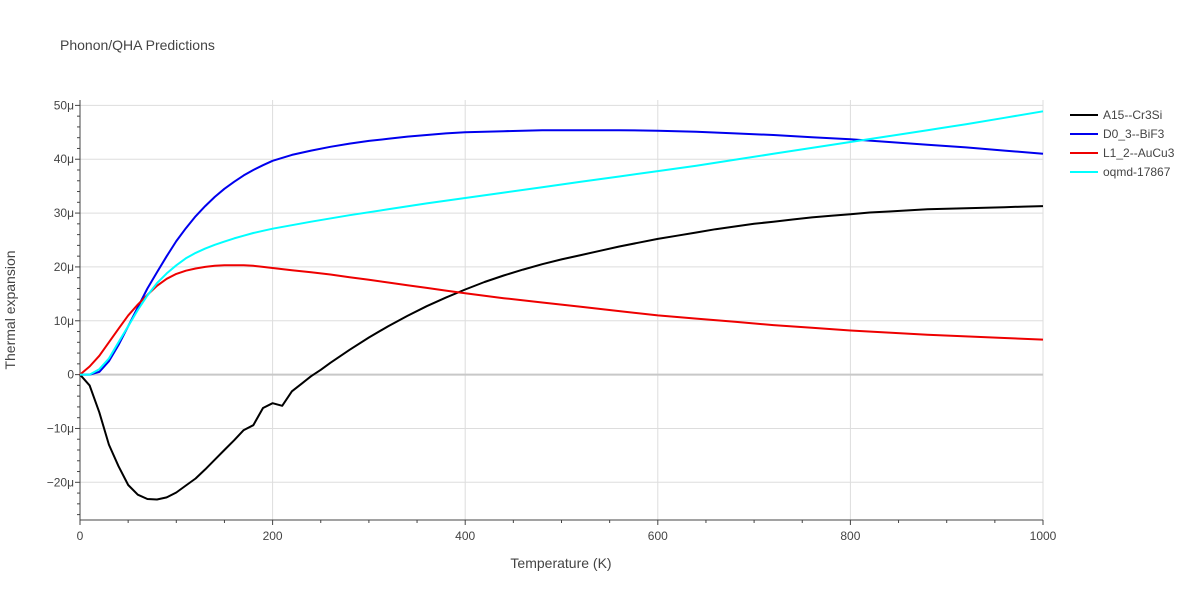 This screenshot has width=1200, height=605. I want to click on x-tick-label: 200, so click(273, 536).